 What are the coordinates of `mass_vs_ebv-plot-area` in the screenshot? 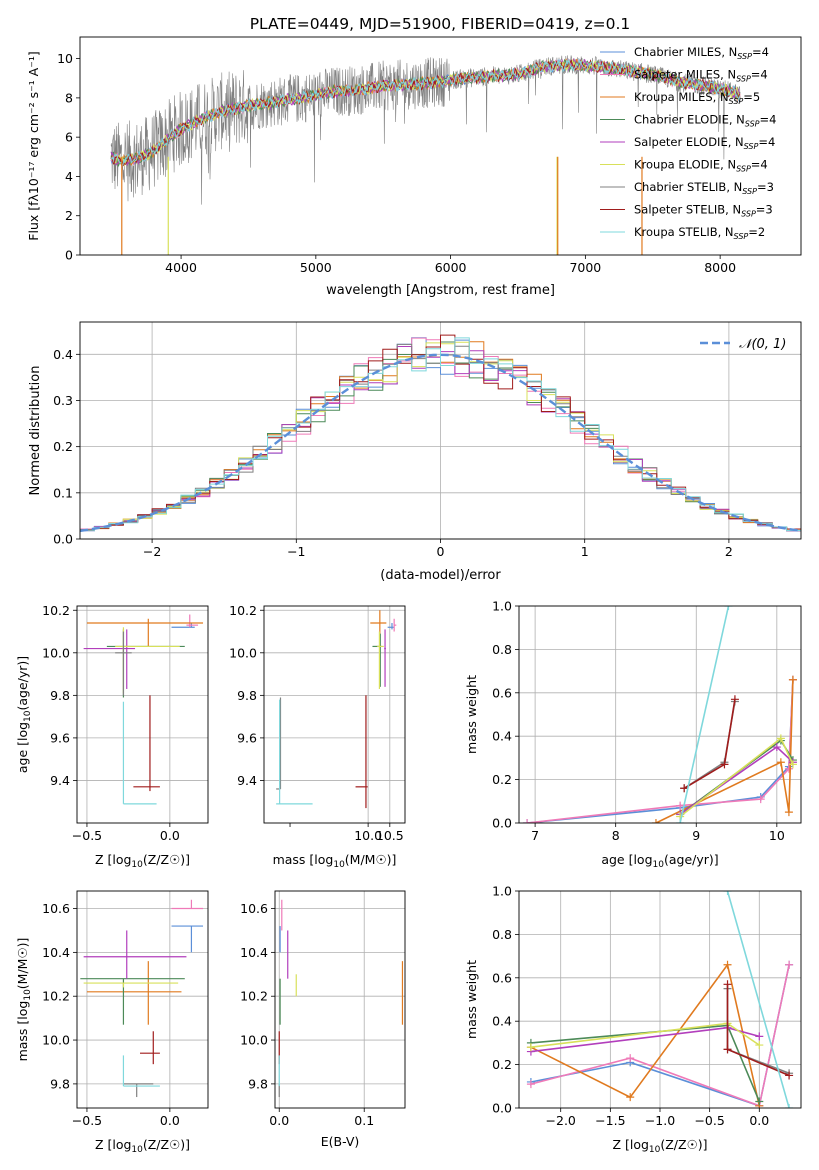 It's located at (341, 998).